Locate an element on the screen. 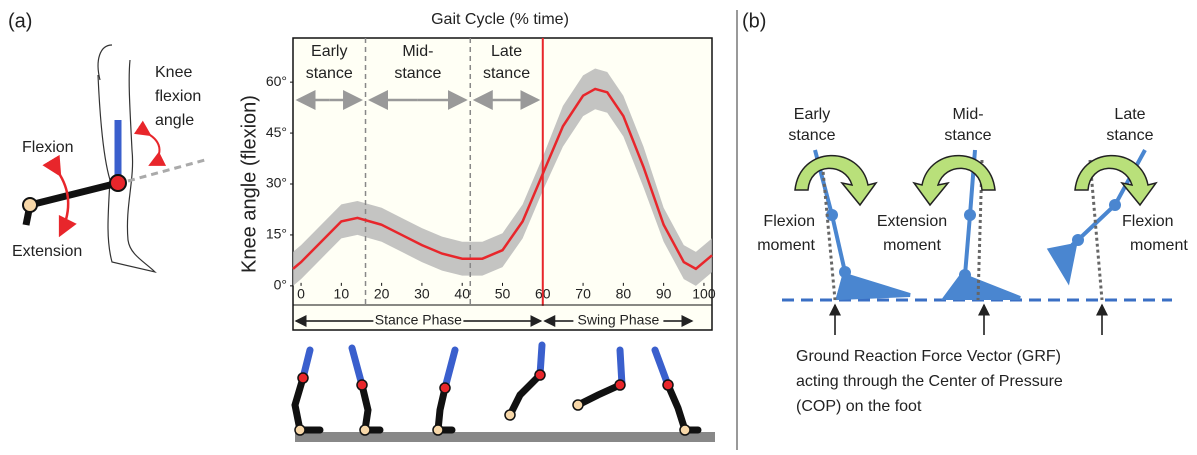 The width and height of the screenshot is (1197, 455). y-tick-label: 30° is located at coordinates (276, 183).